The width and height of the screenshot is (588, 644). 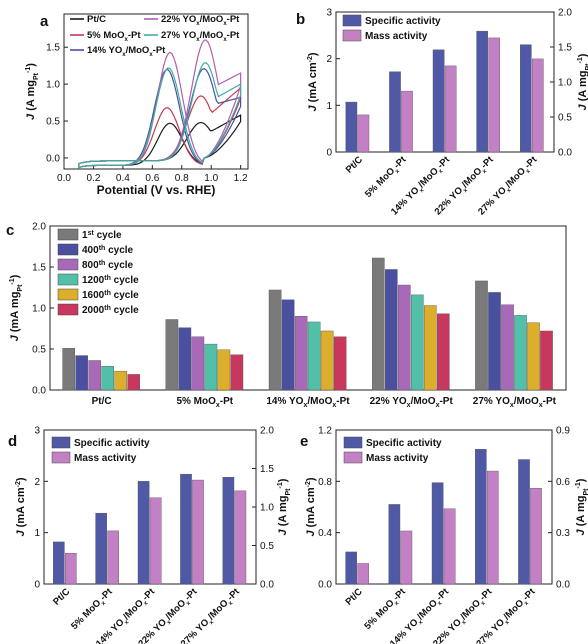 What do you see at coordinates (37, 482) in the screenshot?
I see `y-tick-label: 2` at bounding box center [37, 482].